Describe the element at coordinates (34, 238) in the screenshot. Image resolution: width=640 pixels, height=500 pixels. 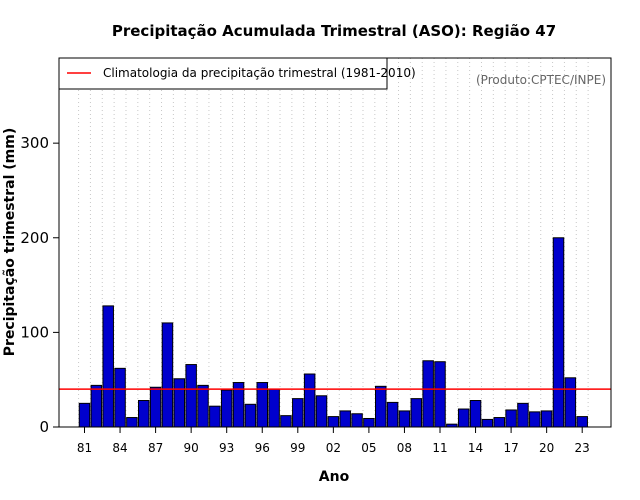
I see `y-tick-label: 200` at that location.